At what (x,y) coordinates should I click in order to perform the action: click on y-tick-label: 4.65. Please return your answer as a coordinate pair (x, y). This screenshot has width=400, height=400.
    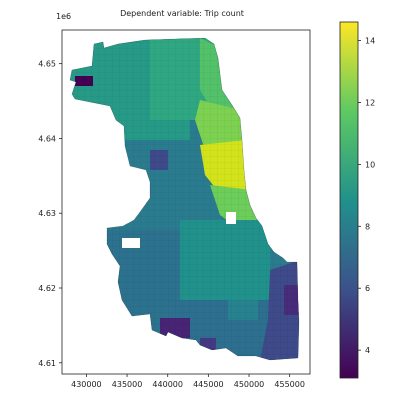
    Looking at the image, I should click on (47, 64).